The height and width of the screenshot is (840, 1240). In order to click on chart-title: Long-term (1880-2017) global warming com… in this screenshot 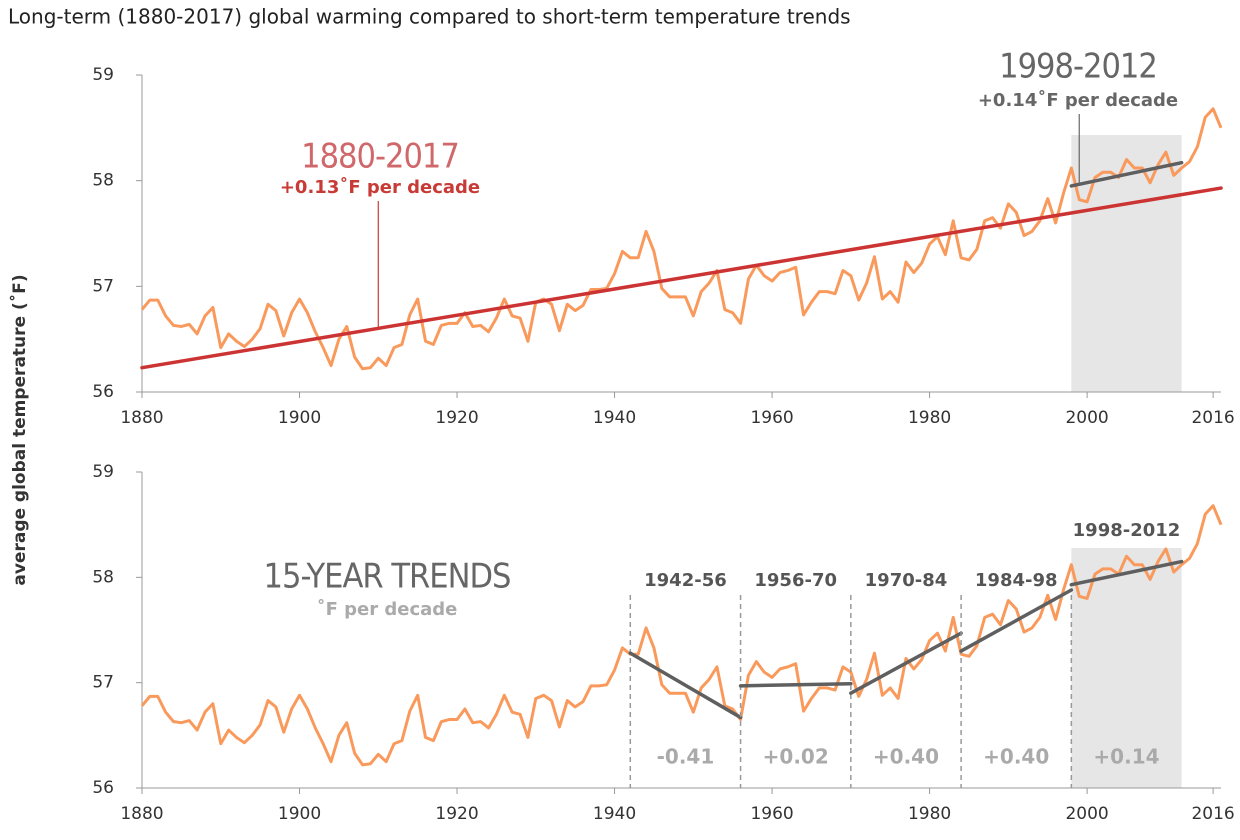, I will do `click(429, 17)`.